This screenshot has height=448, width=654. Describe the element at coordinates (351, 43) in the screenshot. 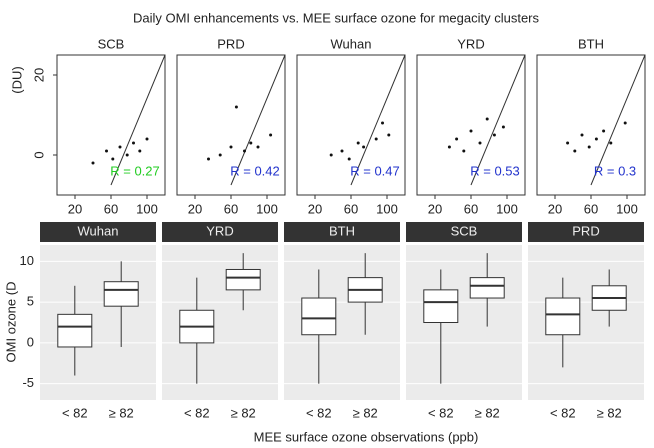

I see `panel-title: Wuhan` at that location.